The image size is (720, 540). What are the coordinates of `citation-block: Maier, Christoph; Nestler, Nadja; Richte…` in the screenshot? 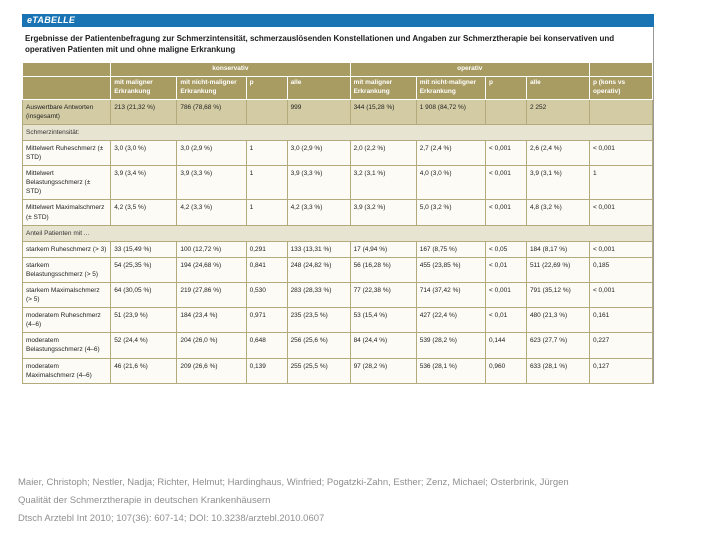 It's located at (360, 501).